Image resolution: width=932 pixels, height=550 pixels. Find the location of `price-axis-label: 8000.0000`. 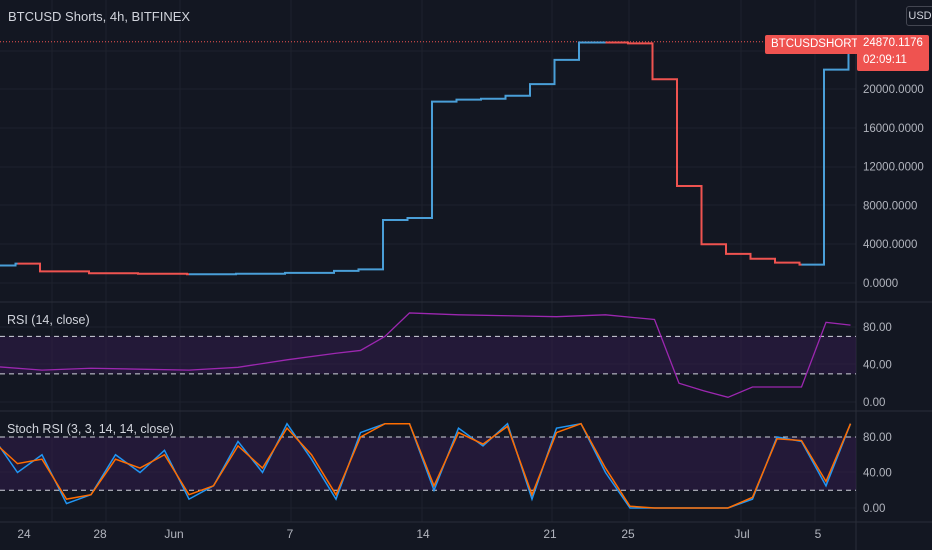

price-axis-label: 8000.0000 is located at coordinates (890, 206).